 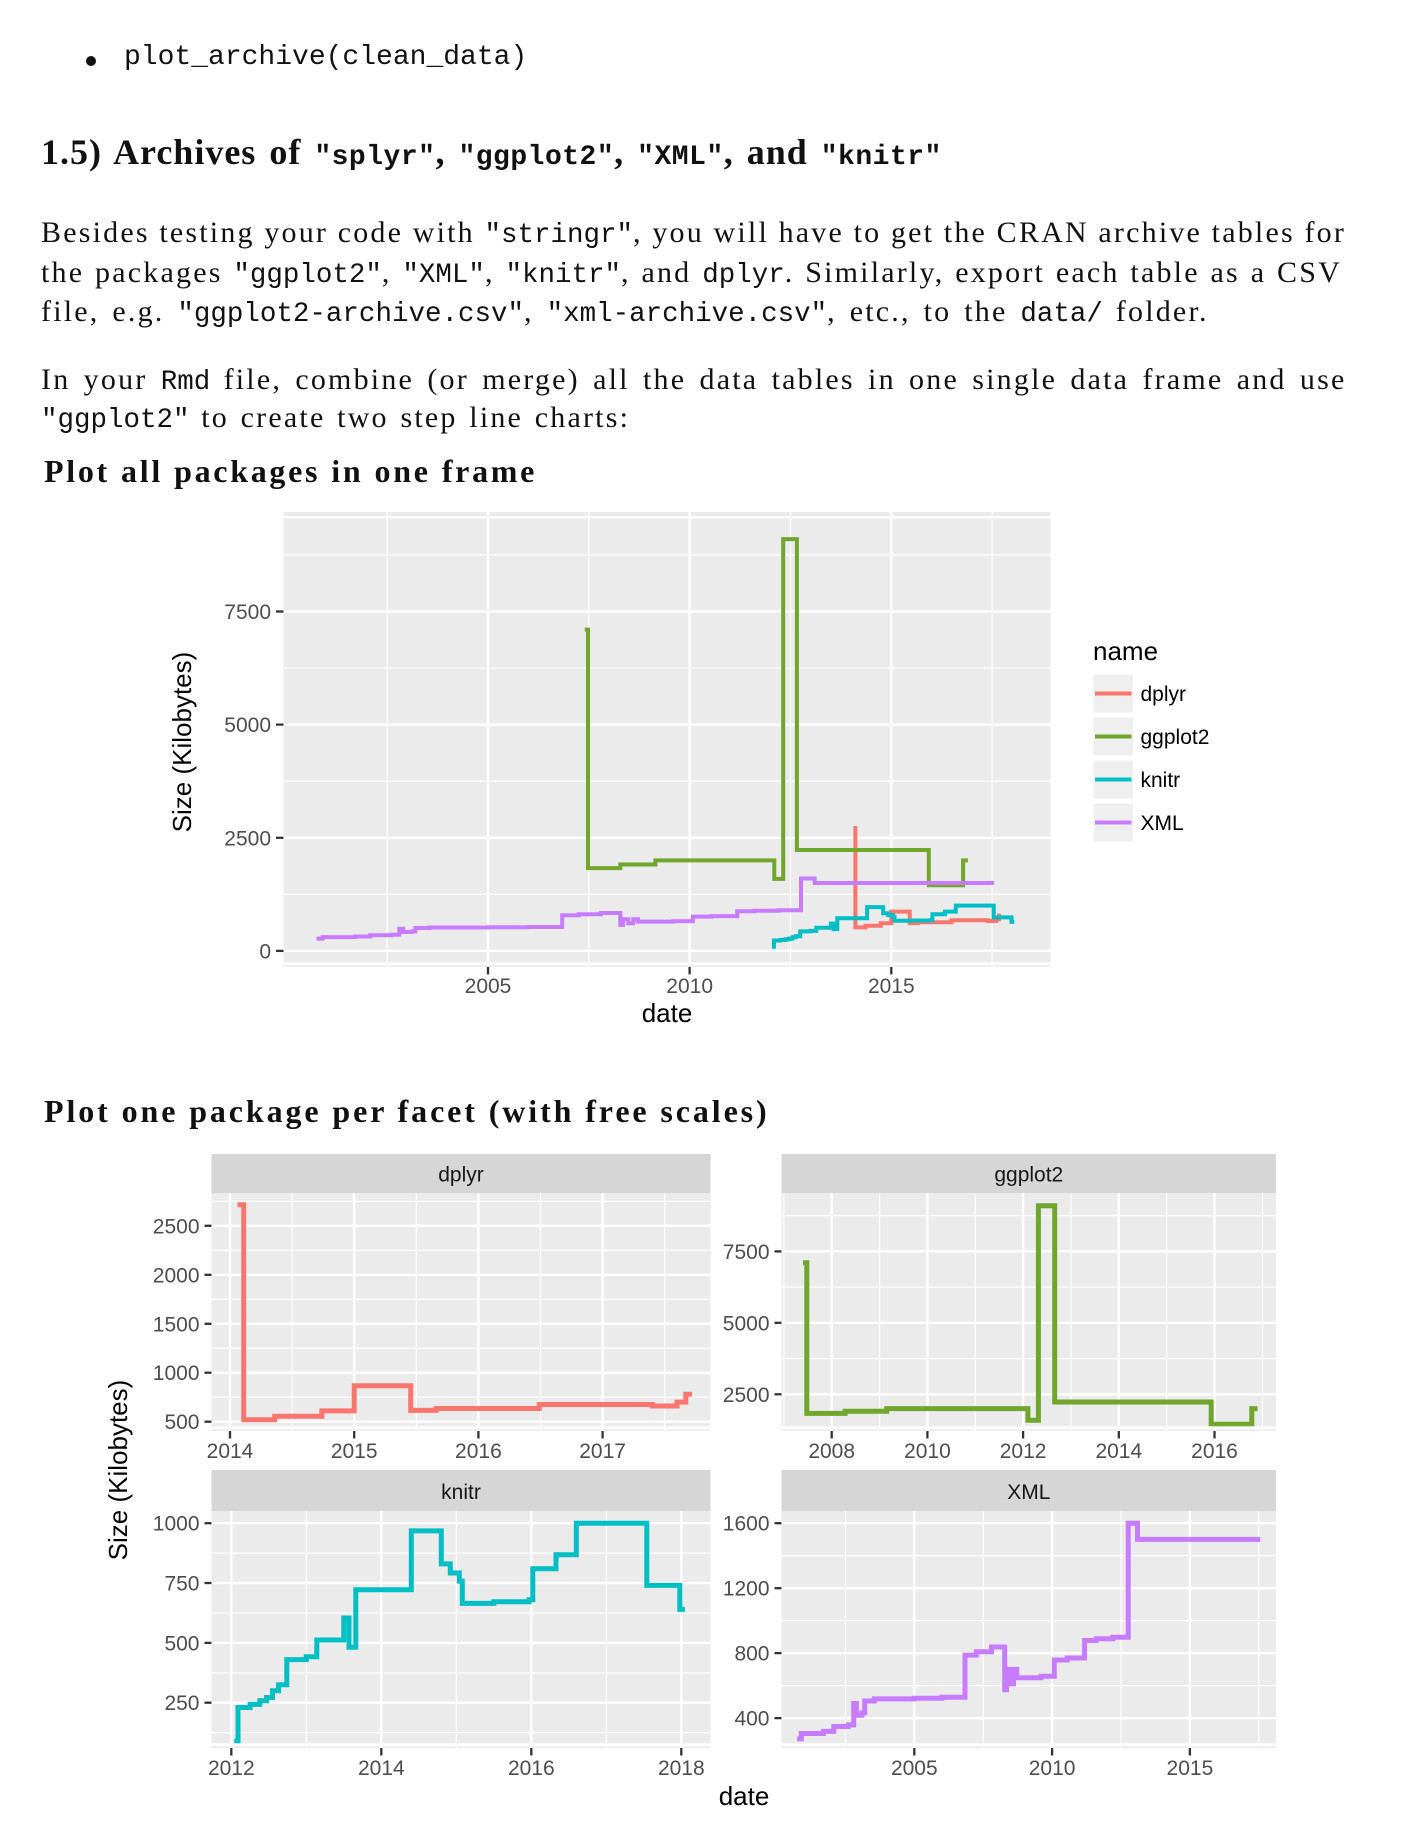 What do you see at coordinates (831, 1451) in the screenshot?
I see `svg-text: 2008` at bounding box center [831, 1451].